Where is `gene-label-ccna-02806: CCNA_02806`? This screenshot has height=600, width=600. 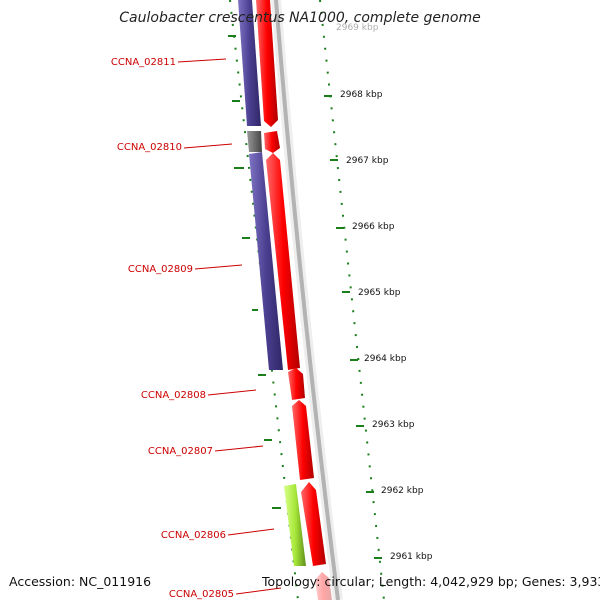
gene-label-ccna-02806: CCNA_02806 is located at coordinates (193, 535).